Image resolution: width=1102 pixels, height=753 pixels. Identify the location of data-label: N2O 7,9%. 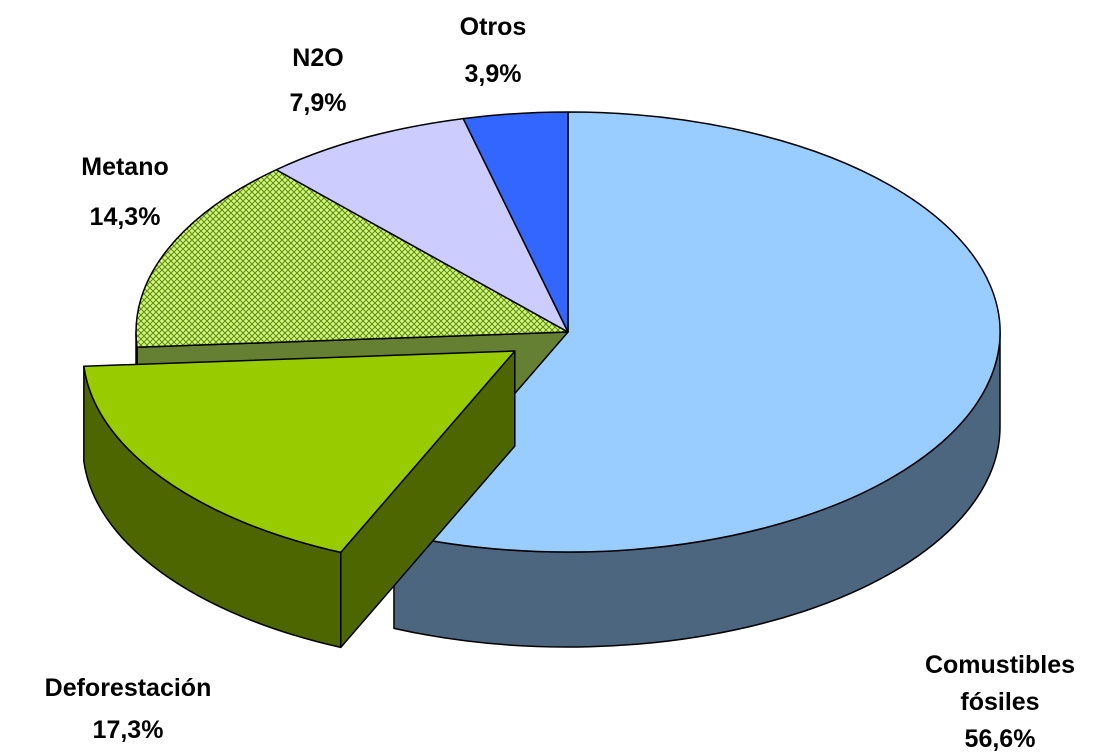
(318, 81).